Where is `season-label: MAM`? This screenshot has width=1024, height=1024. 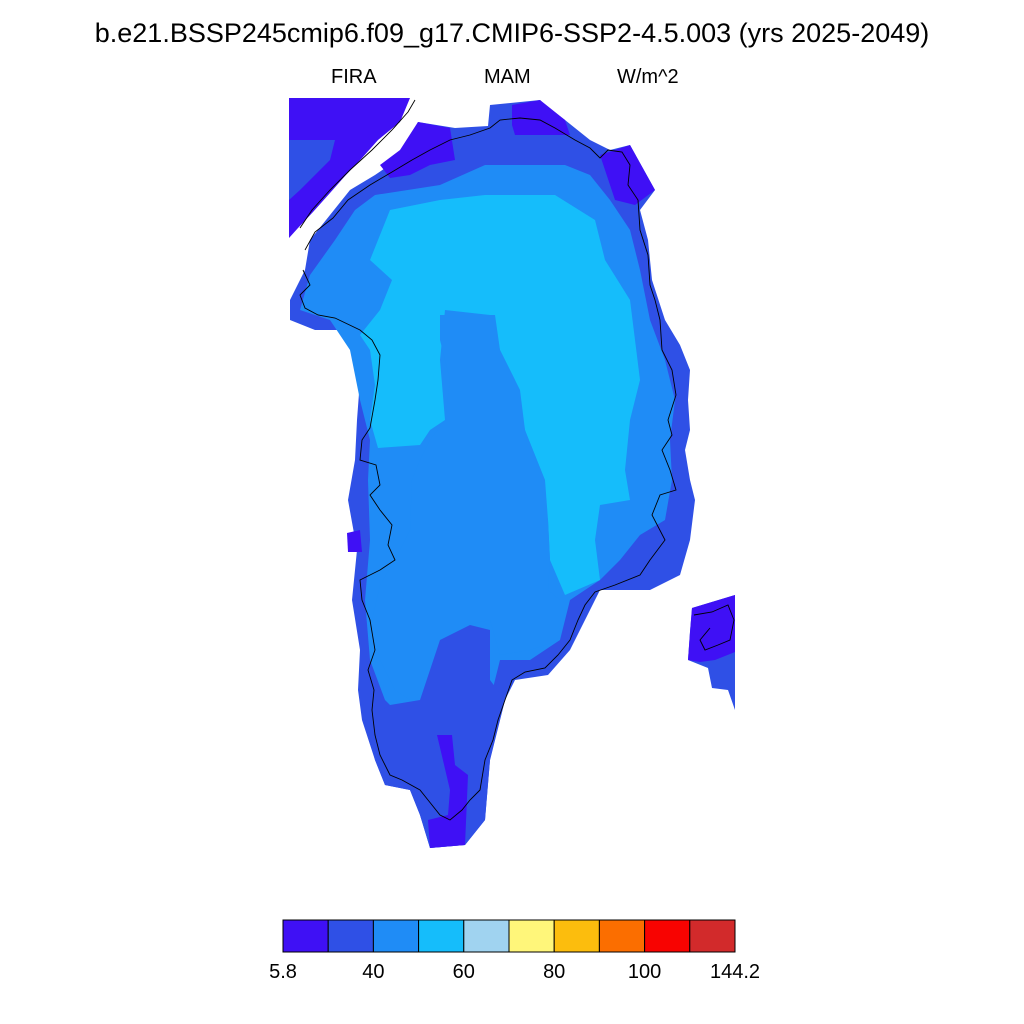
season-label: MAM is located at coordinates (507, 77).